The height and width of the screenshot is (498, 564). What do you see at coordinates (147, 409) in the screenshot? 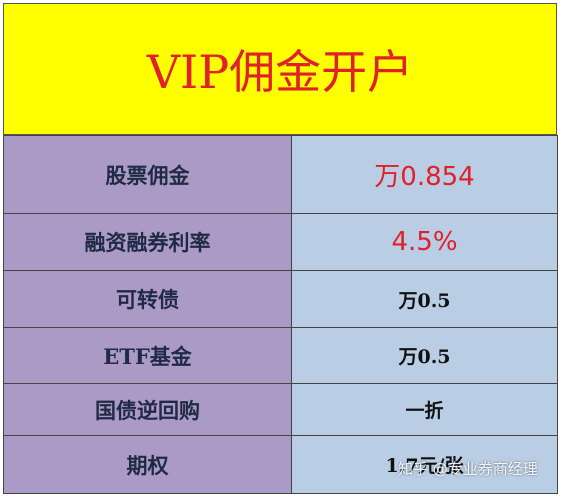
I see `item-cell: 国债逆回购` at bounding box center [147, 409].